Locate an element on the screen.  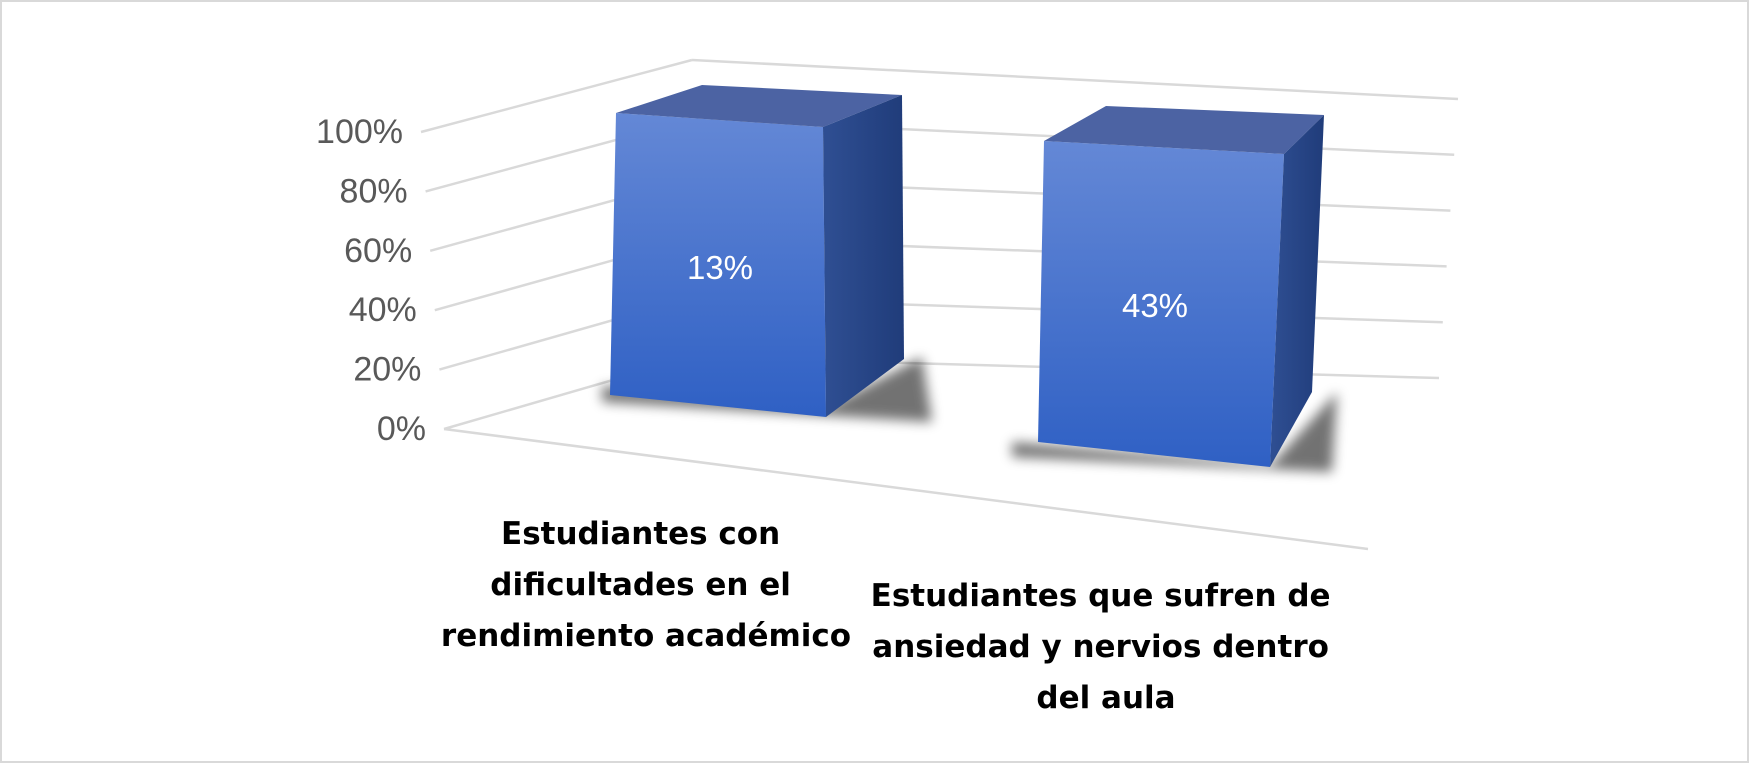
y-tick-label-2: 40% is located at coordinates (383, 310).